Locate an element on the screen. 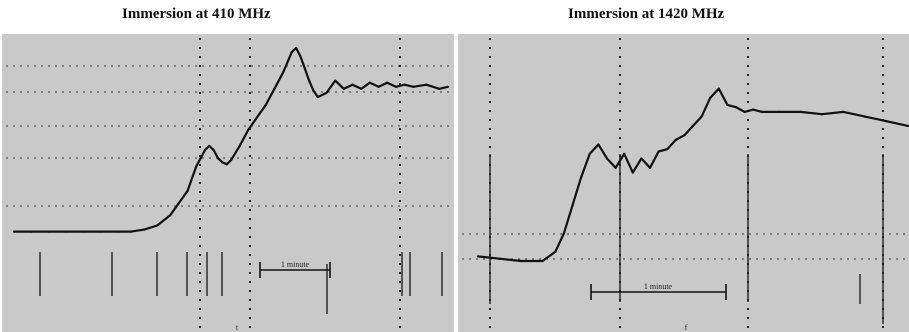  chart-title-410: Immersion at 410 MHz is located at coordinates (196, 14).